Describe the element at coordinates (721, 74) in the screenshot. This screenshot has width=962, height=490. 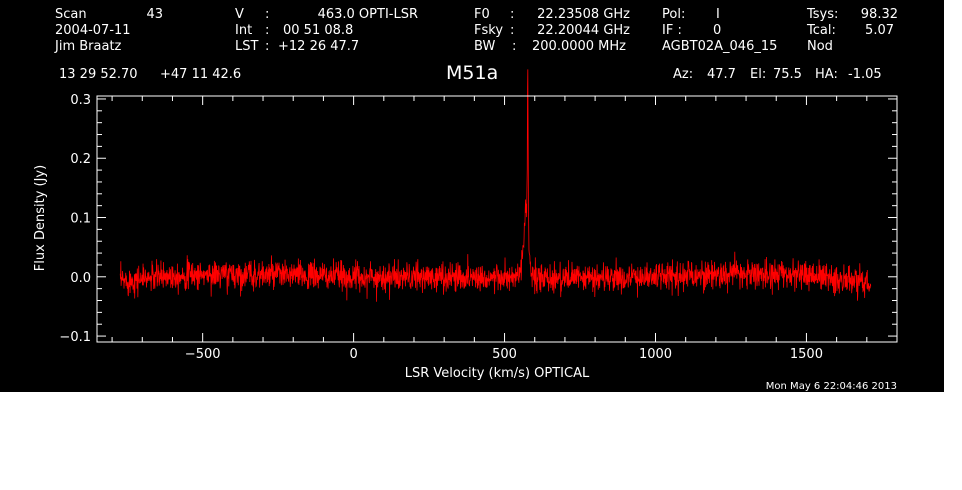
I see `az-value: 47.7` at that location.